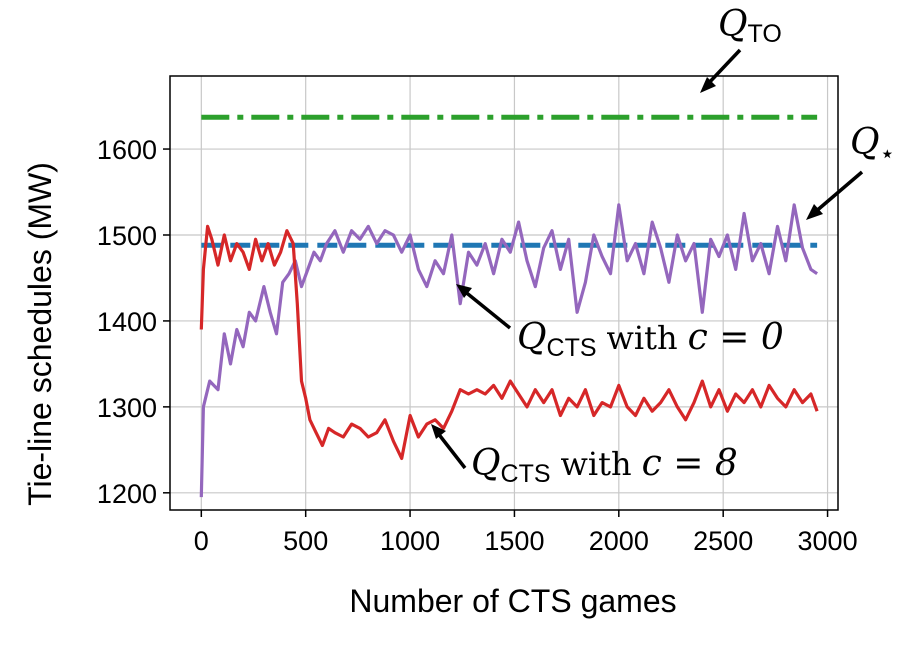 The height and width of the screenshot is (646, 924). Describe the element at coordinates (127, 494) in the screenshot. I see `y-tick-label: 1200` at that location.